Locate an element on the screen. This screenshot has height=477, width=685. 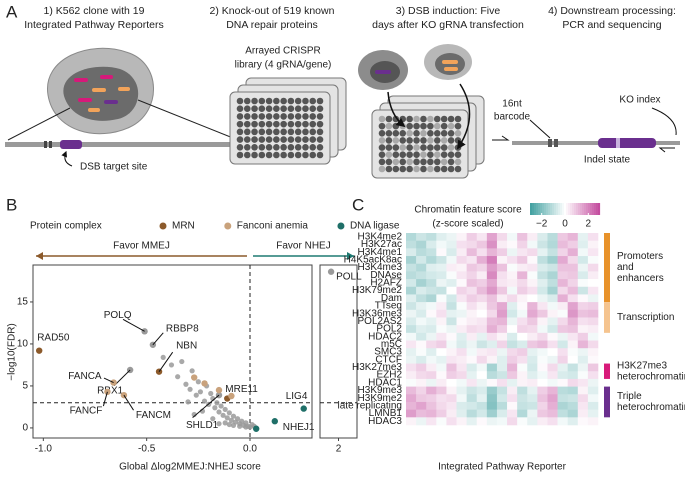
annotation: Arrayed CRISPR is located at coordinates (283, 51).